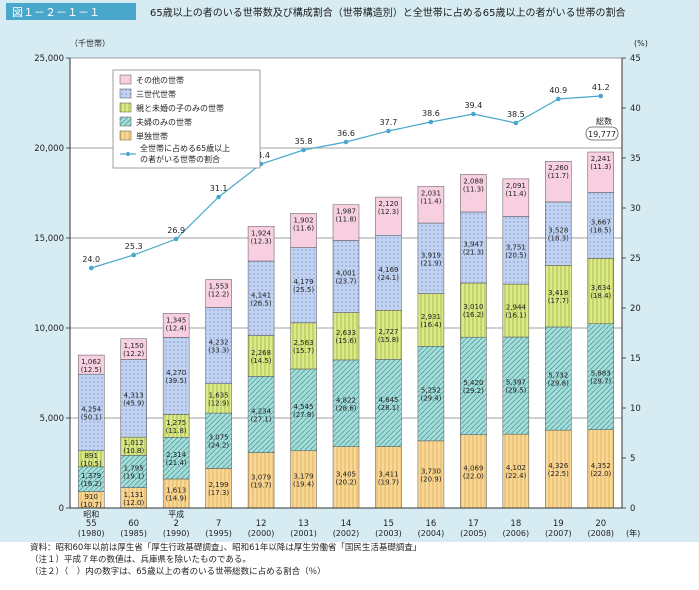  Describe the element at coordinates (303, 524) in the screenshot. I see `x-tick-label: 13` at that location.